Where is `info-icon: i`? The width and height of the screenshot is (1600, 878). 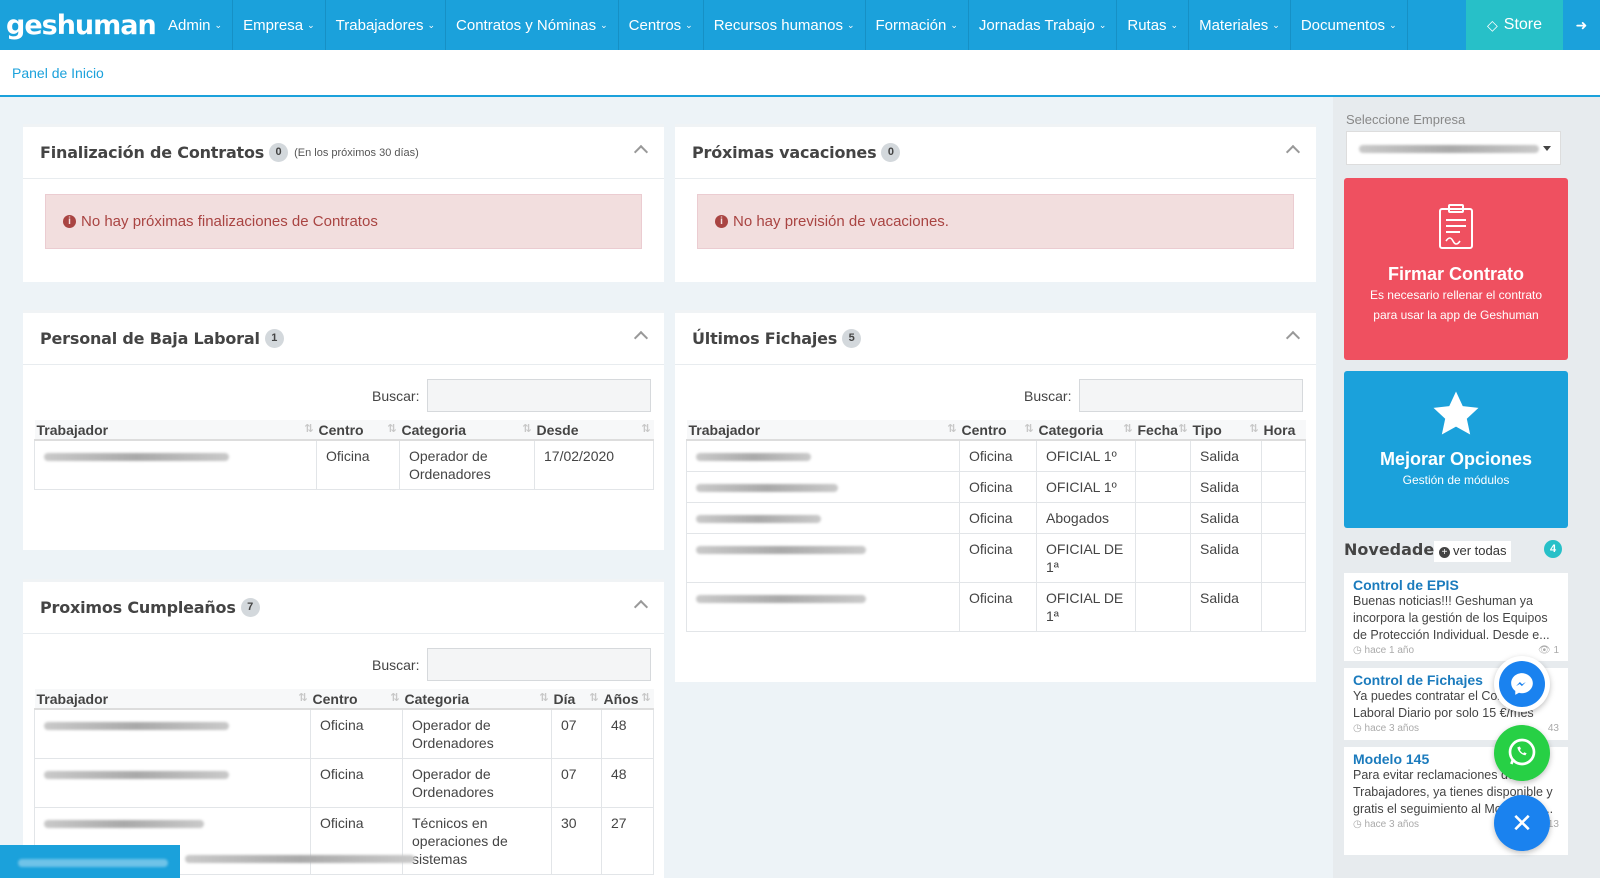
info-icon: i is located at coordinates (69, 221).